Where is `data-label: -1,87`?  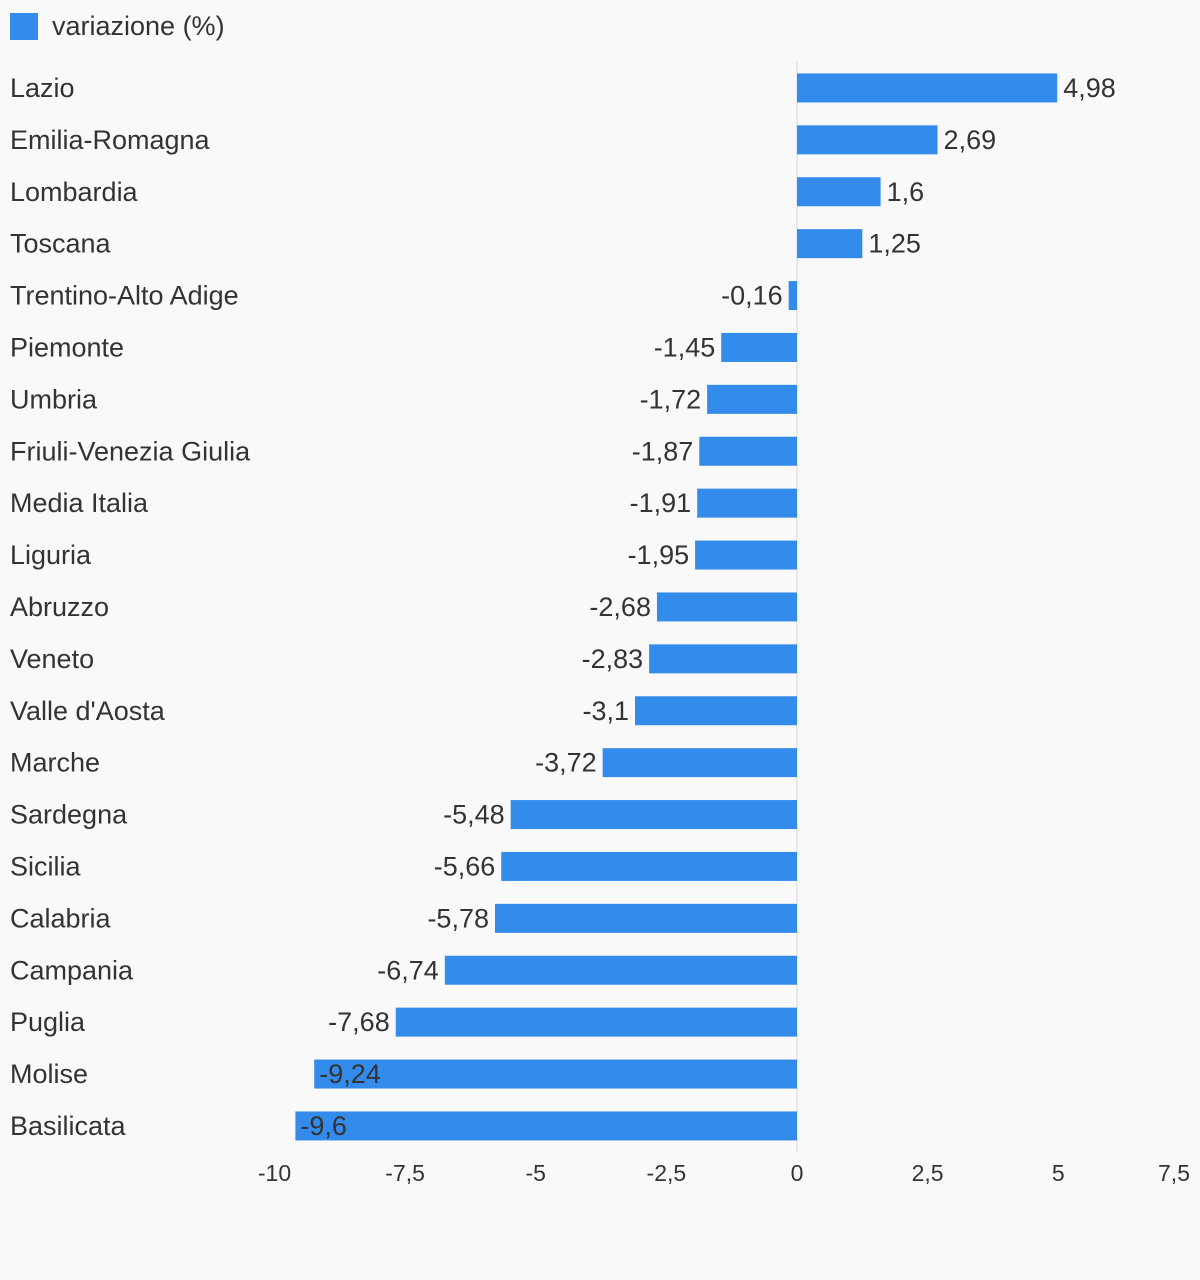 data-label: -1,87 is located at coordinates (663, 451).